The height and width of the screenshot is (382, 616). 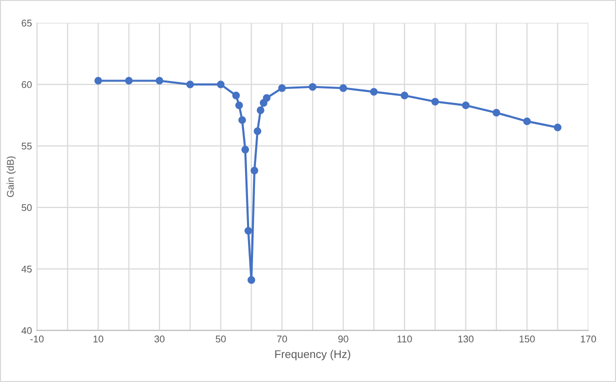 I want to click on x-tick-label: 110, so click(x=404, y=339).